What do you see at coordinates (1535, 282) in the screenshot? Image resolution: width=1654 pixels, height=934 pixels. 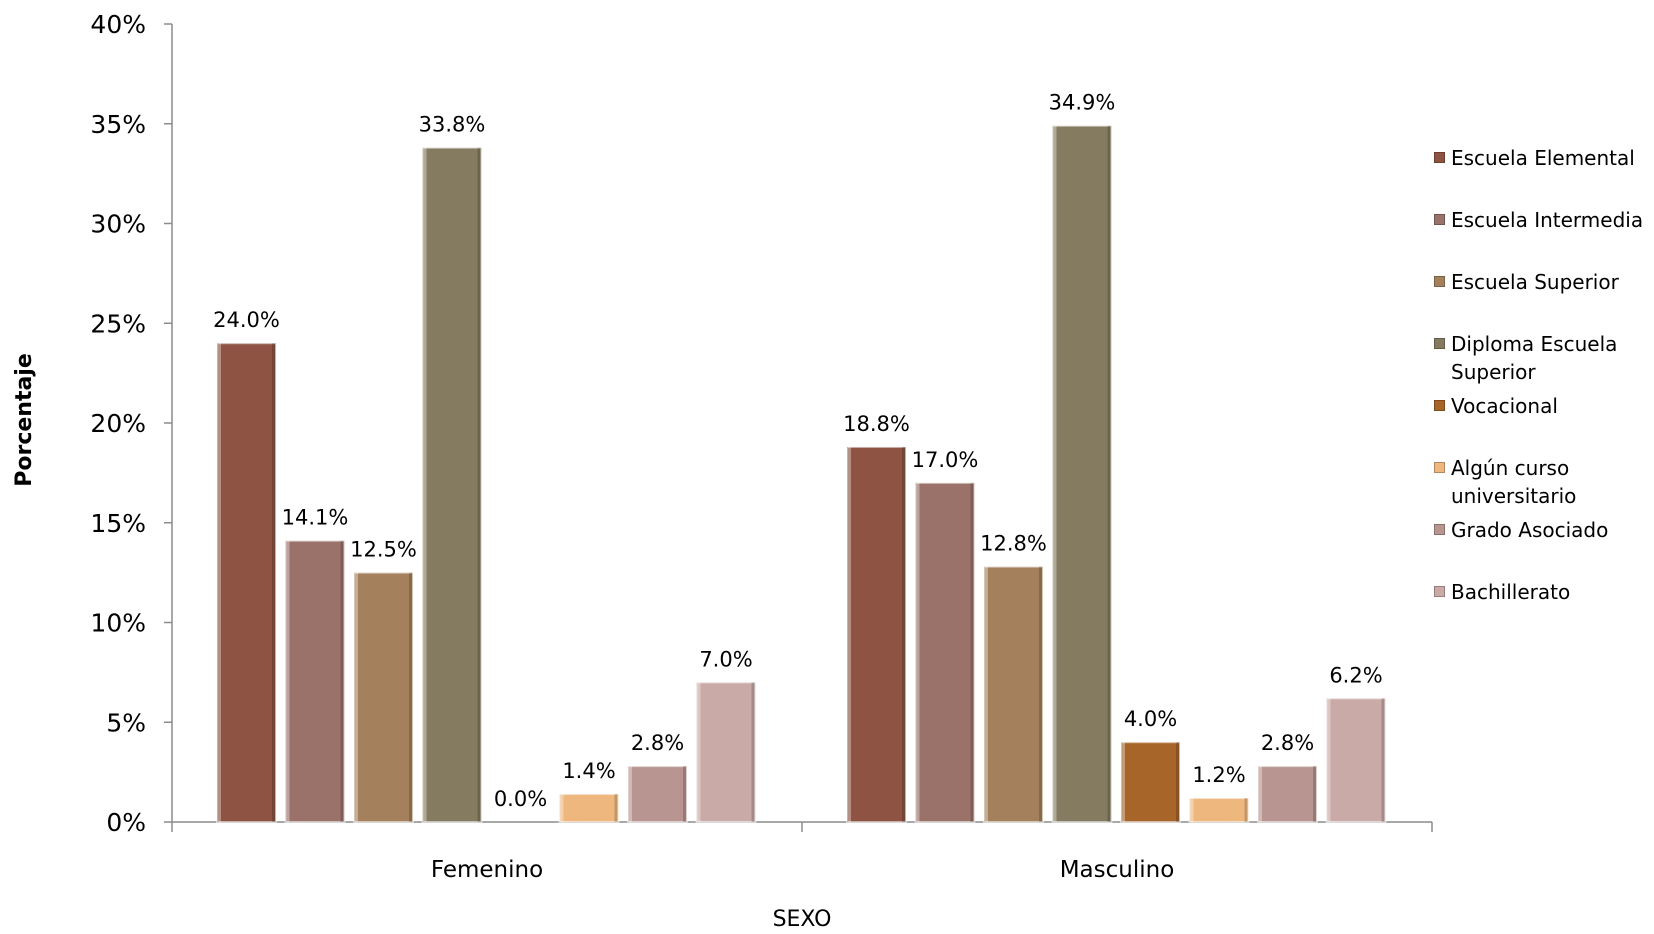 I see `legend-label: Escuela Superior` at bounding box center [1535, 282].